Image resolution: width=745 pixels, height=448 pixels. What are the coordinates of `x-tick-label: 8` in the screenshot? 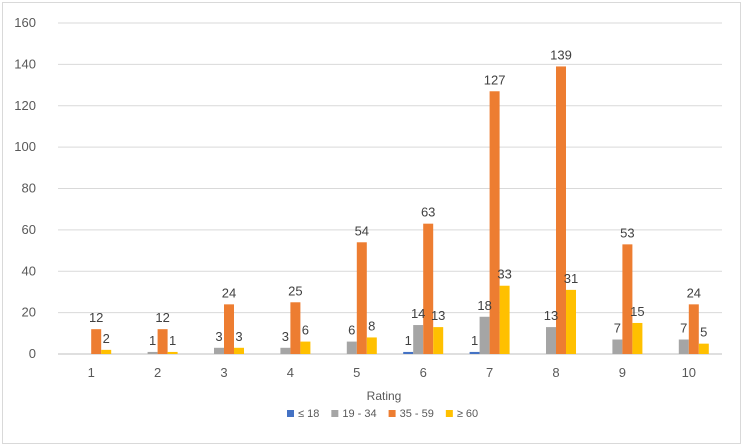 It's located at (555, 372).